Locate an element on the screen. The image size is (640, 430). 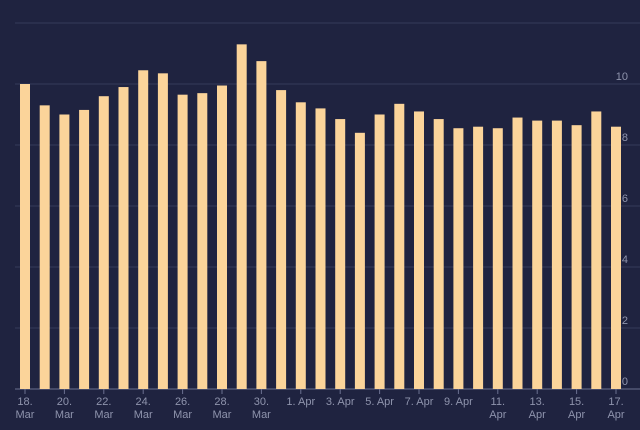
x-tick-label: 17. Apr is located at coordinates (616, 408).